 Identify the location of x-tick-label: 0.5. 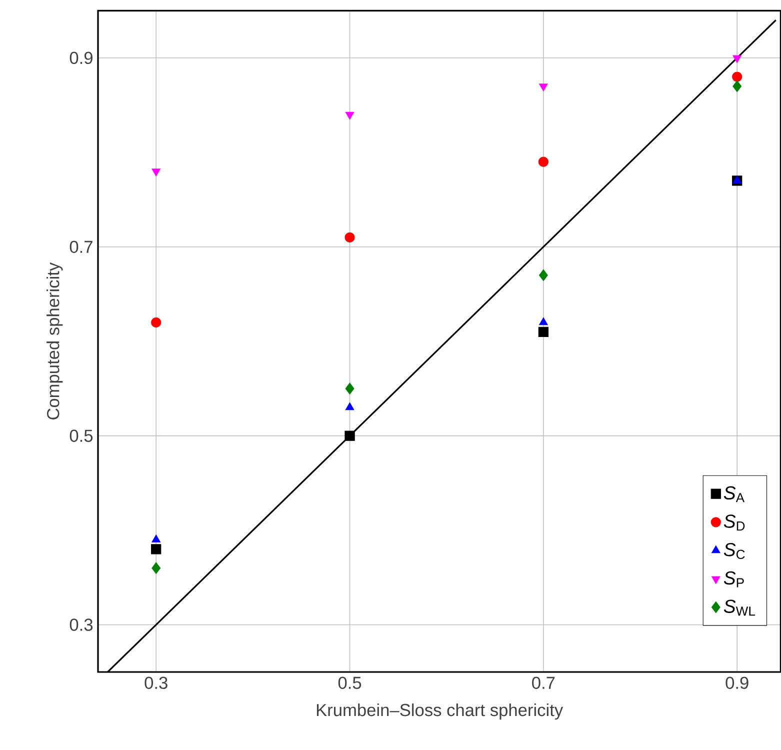
(350, 682).